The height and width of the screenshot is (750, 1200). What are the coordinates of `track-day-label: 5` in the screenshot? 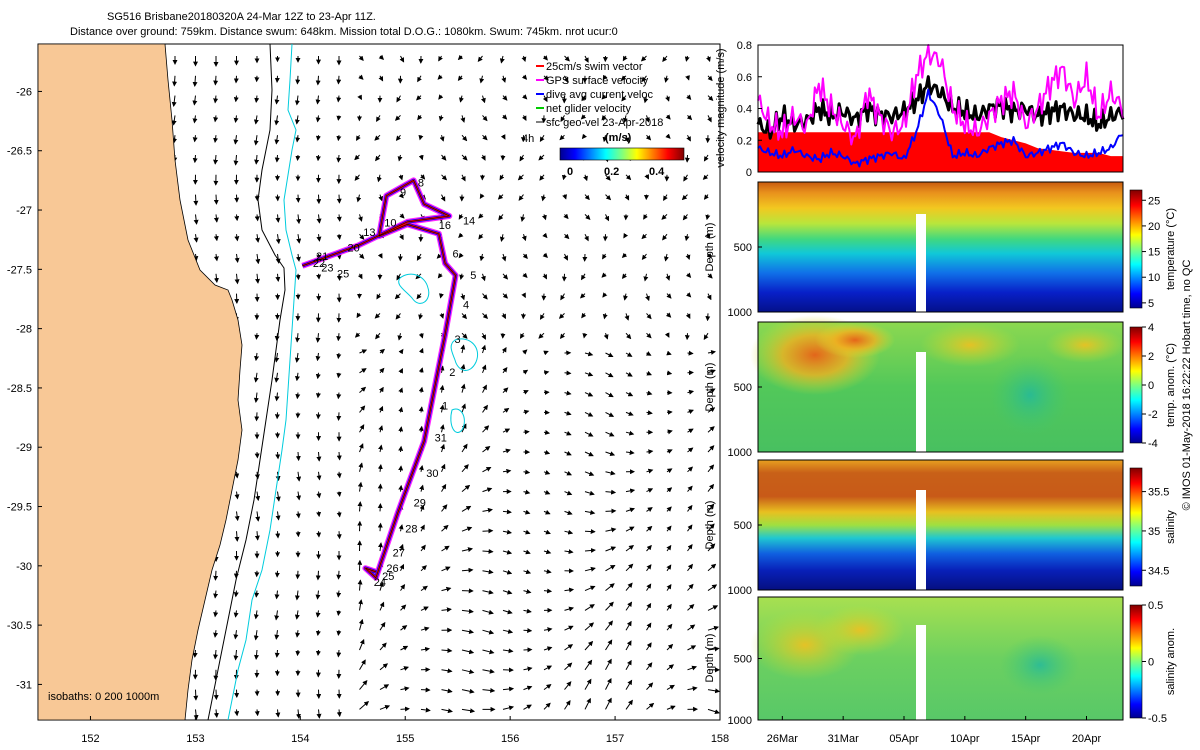 It's located at (473, 276).